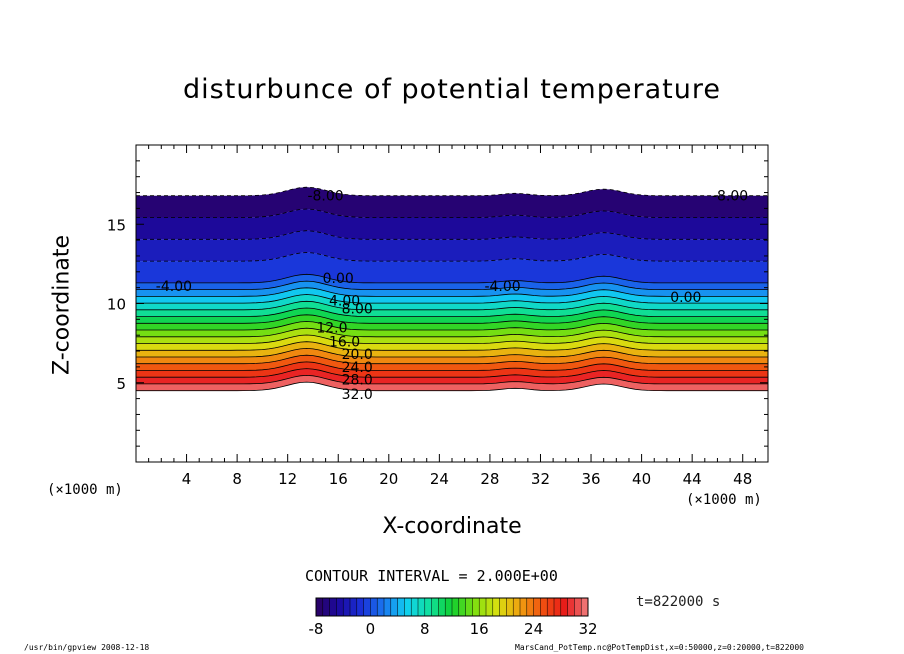 The image size is (904, 654). What do you see at coordinates (685, 298) in the screenshot?
I see `contour-label: 0.00` at bounding box center [685, 298].